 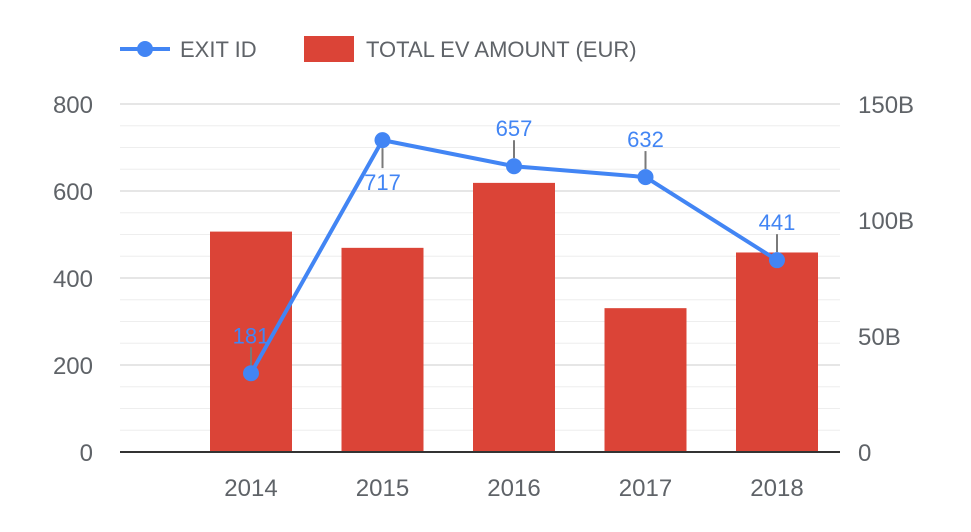 What do you see at coordinates (886, 105) in the screenshot?
I see `right-y-tick-label: 150B` at bounding box center [886, 105].